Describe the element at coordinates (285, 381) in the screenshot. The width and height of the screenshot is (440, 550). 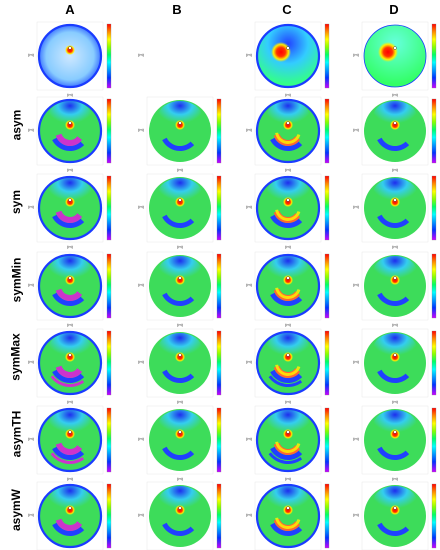
I see `outer-band` at that location.